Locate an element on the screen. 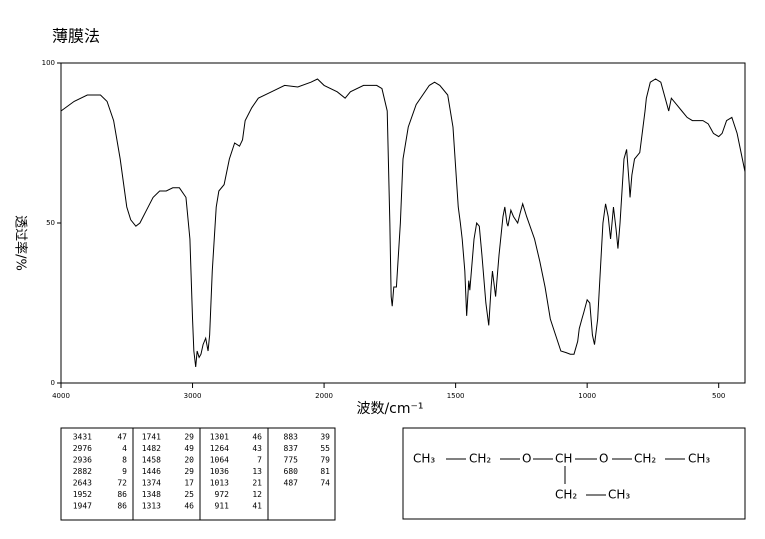 This screenshot has height=539, width=765. peak-wavenumber: 2643 is located at coordinates (82, 483).